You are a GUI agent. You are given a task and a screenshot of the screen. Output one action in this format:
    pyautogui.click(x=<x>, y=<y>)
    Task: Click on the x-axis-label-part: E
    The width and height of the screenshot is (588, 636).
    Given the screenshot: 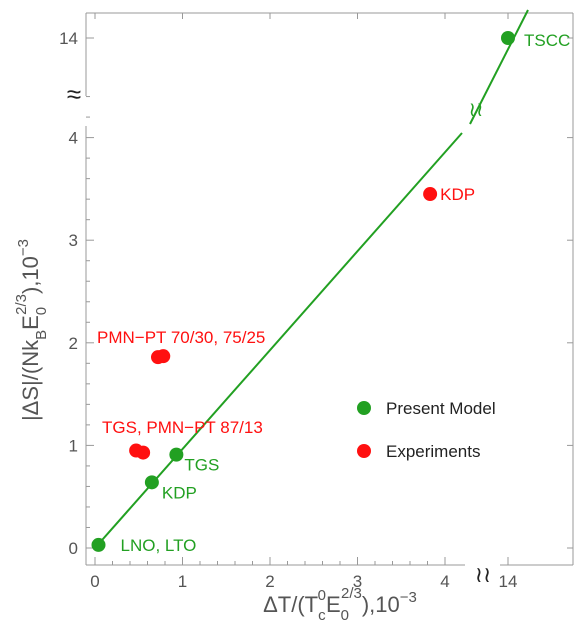 What is the action you would take?
    pyautogui.click(x=333, y=604)
    